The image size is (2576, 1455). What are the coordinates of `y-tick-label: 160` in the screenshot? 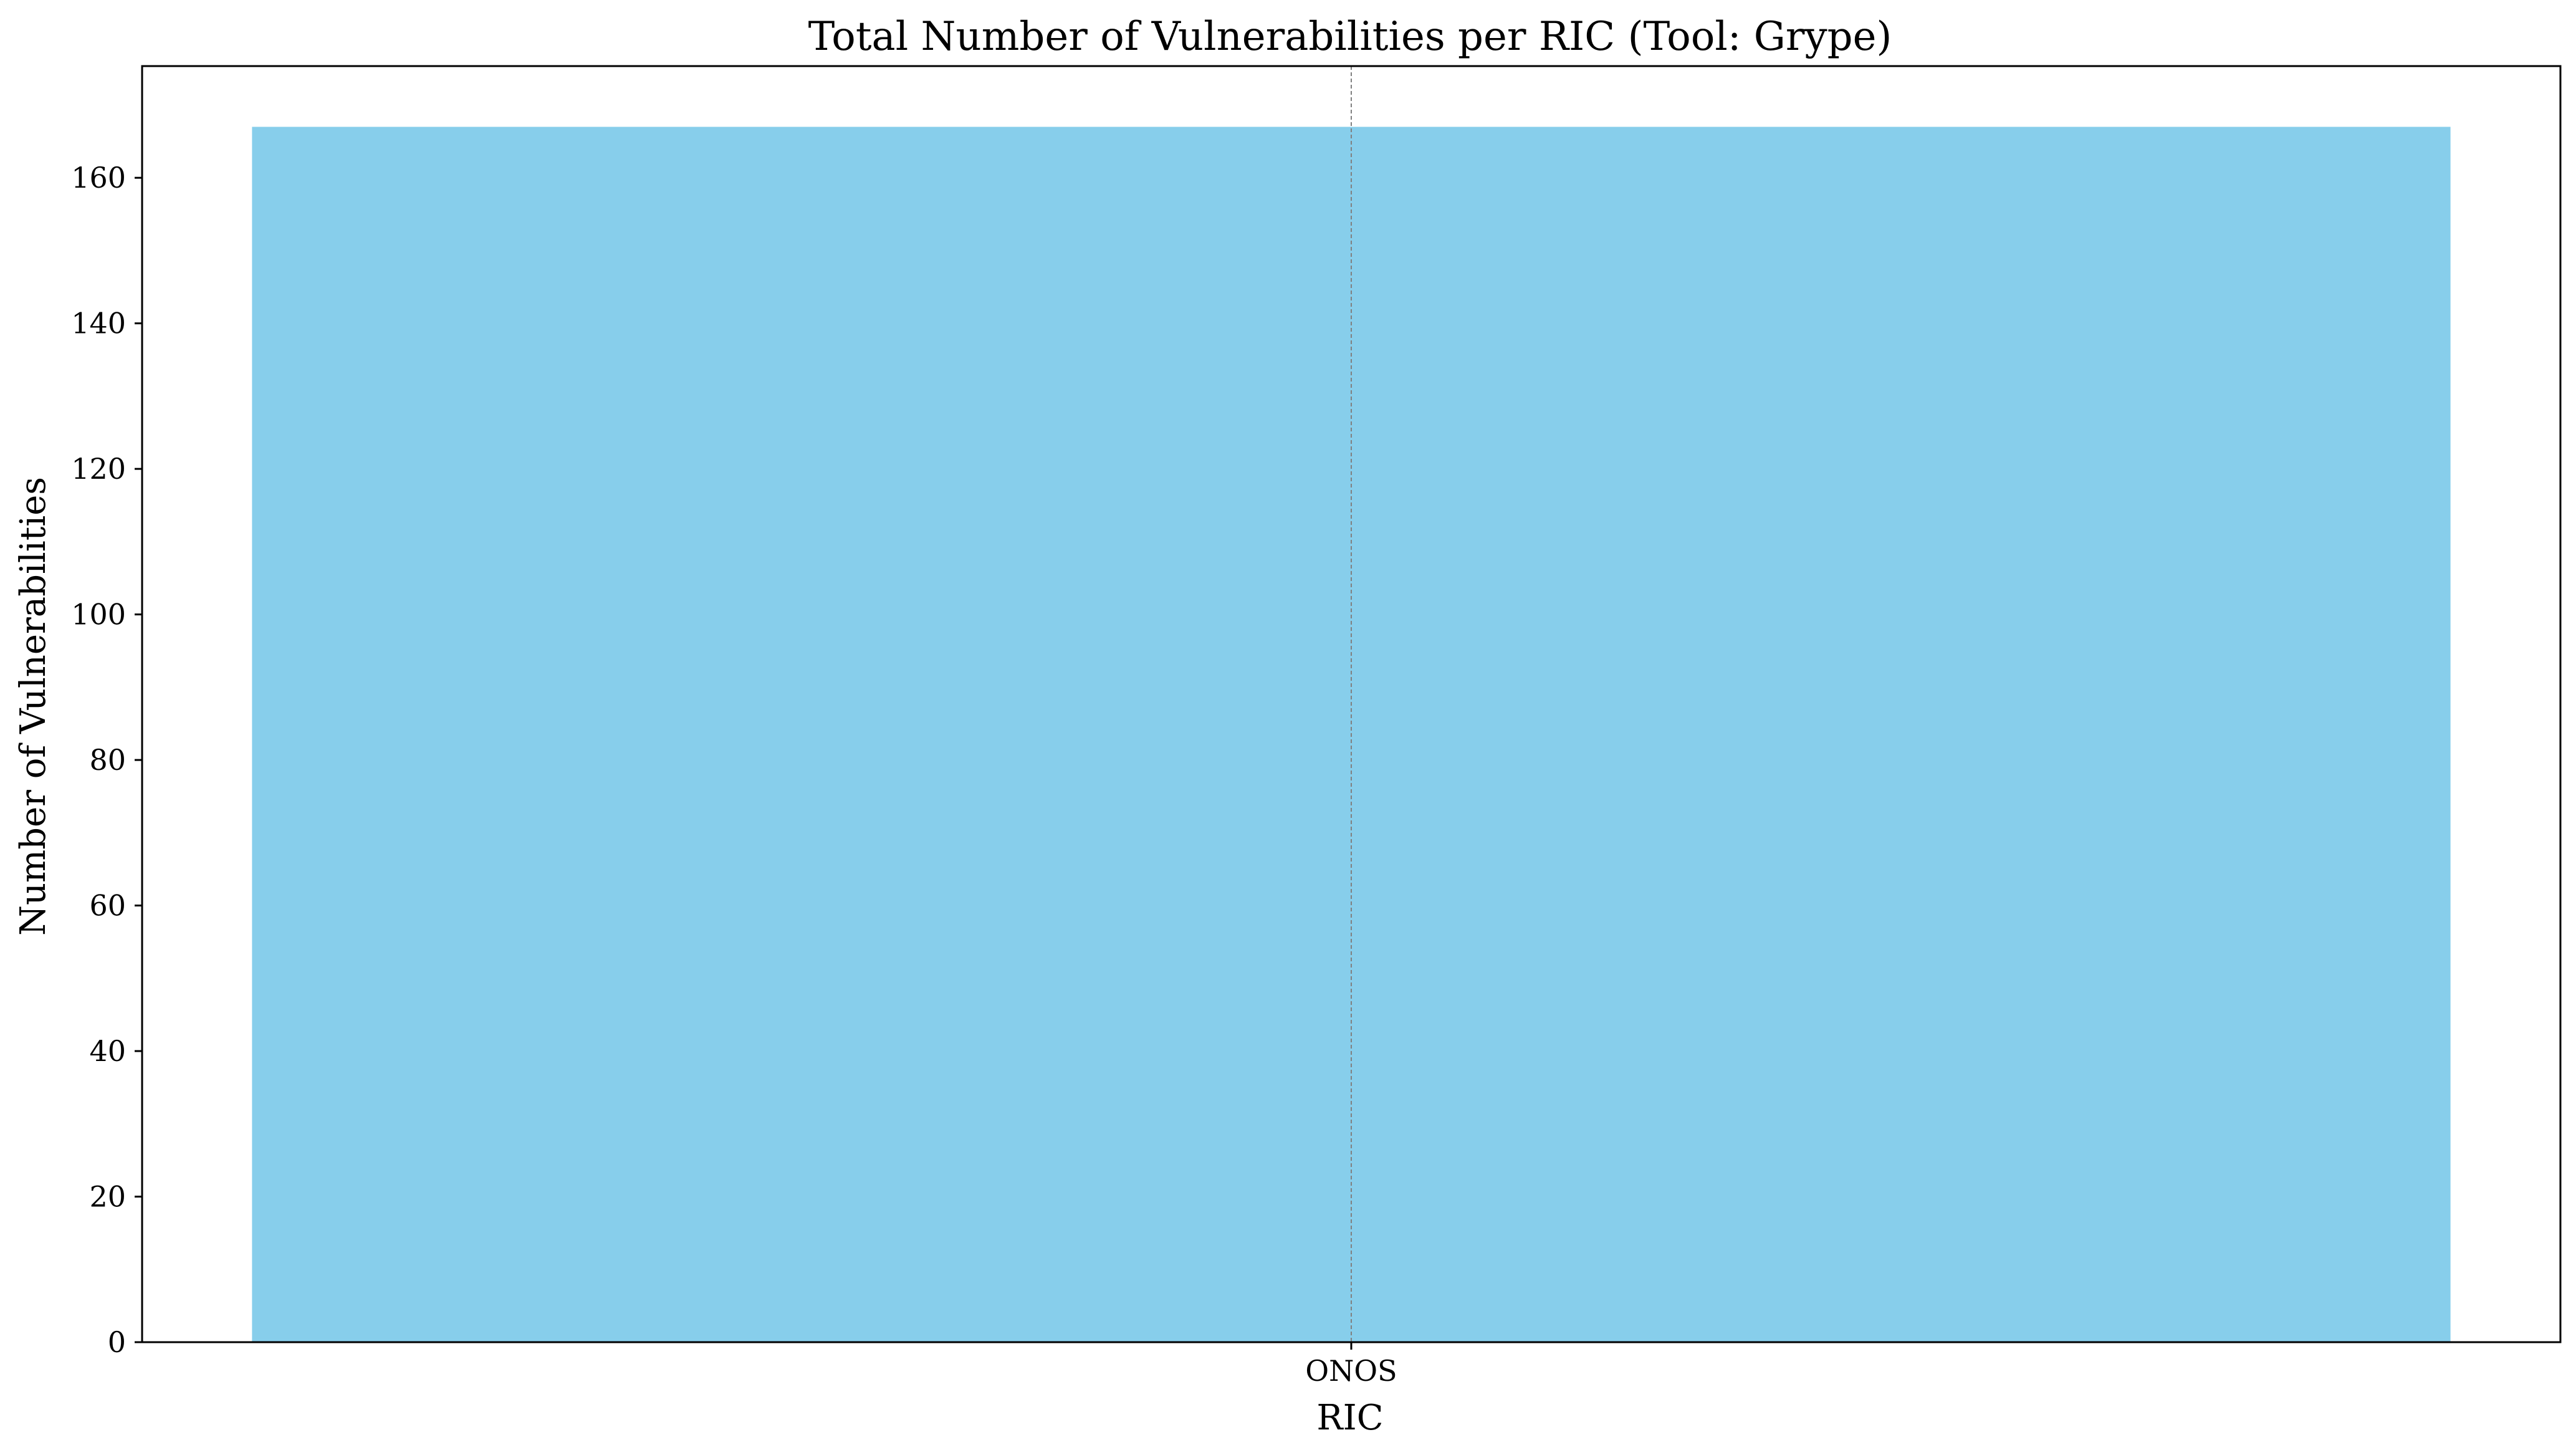 It's located at (98, 177).